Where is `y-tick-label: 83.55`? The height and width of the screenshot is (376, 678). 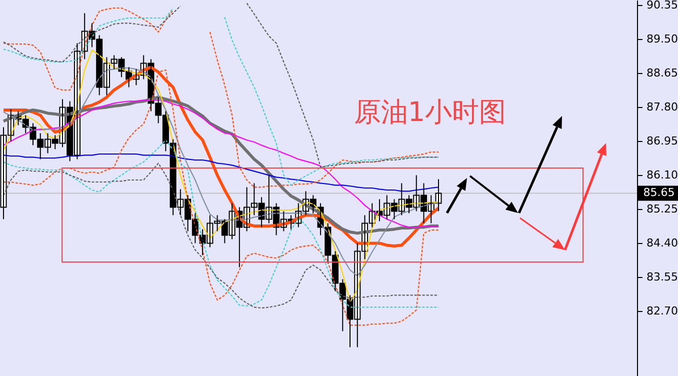 y-tick-label: 83.55 is located at coordinates (662, 277).